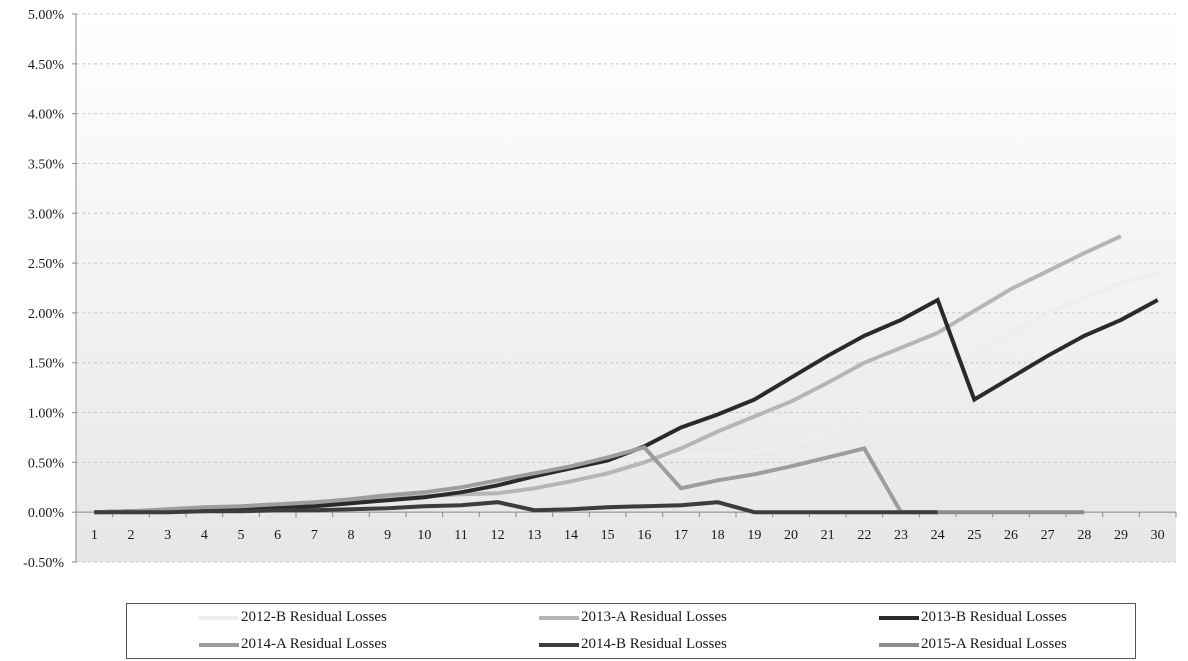 The width and height of the screenshot is (1188, 661). What do you see at coordinates (460, 535) in the screenshot?
I see `x-tick-label: 11` at bounding box center [460, 535].